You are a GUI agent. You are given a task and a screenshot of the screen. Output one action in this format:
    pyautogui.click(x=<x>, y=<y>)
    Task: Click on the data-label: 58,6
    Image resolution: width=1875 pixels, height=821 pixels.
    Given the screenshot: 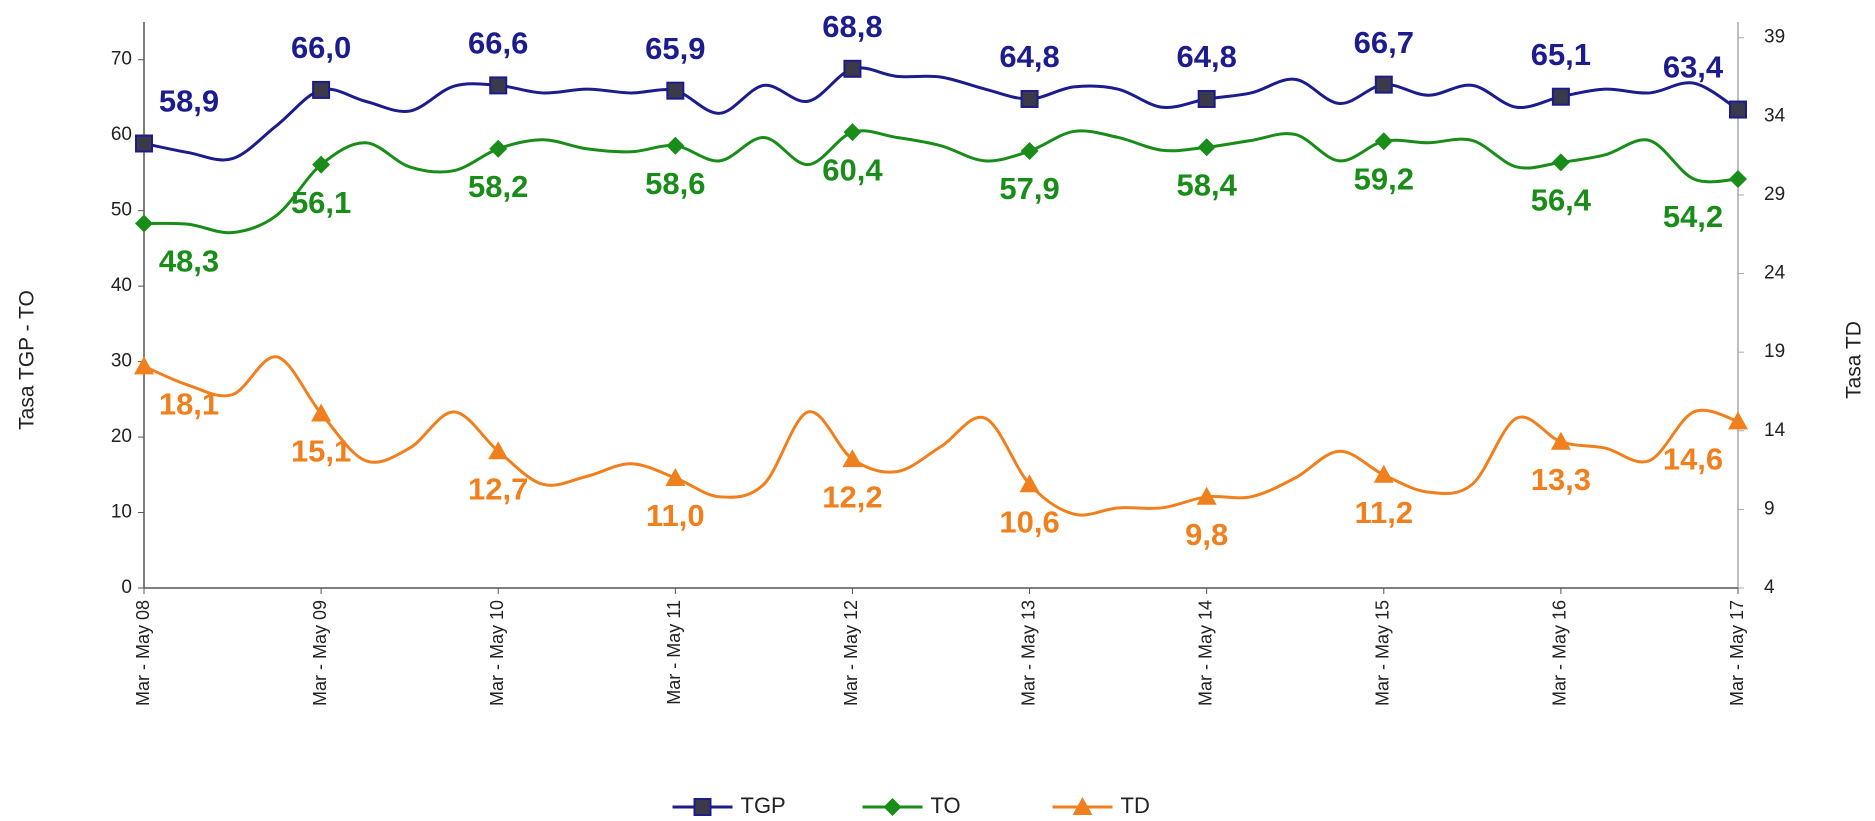 What is the action you would take?
    pyautogui.click(x=675, y=183)
    